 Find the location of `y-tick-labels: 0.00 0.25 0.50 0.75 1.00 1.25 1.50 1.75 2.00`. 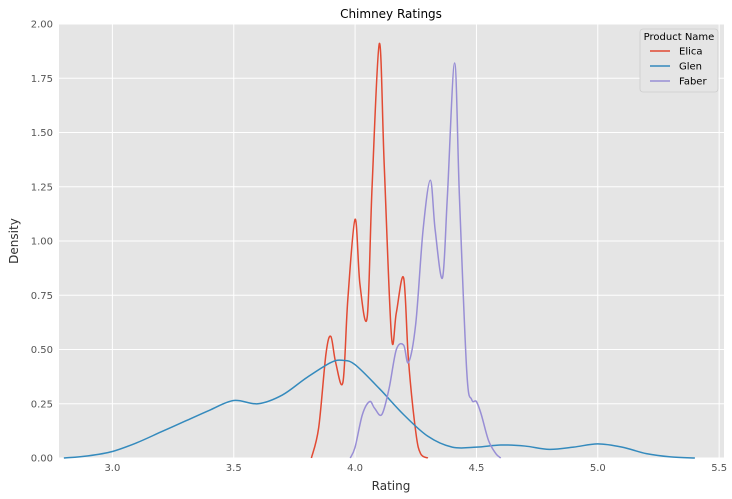

y-tick-labels: 0.00 0.25 0.50 0.75 1.00 1.25 1.50 1.75 2.00 is located at coordinates (42, 242).